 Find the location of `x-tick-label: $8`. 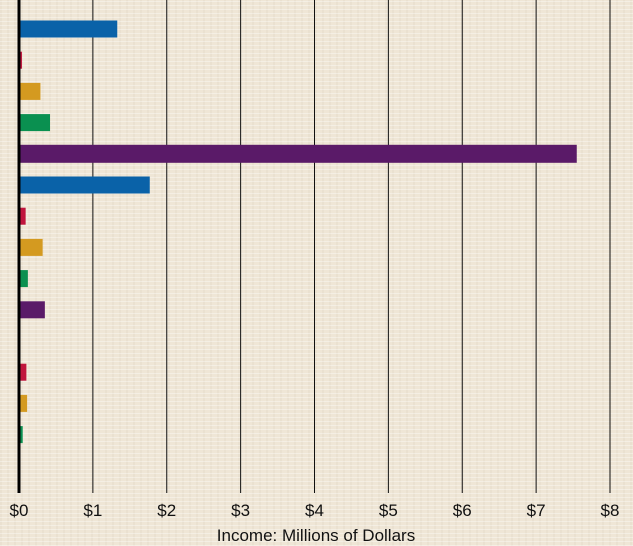

x-tick-label: $8 is located at coordinates (610, 510).